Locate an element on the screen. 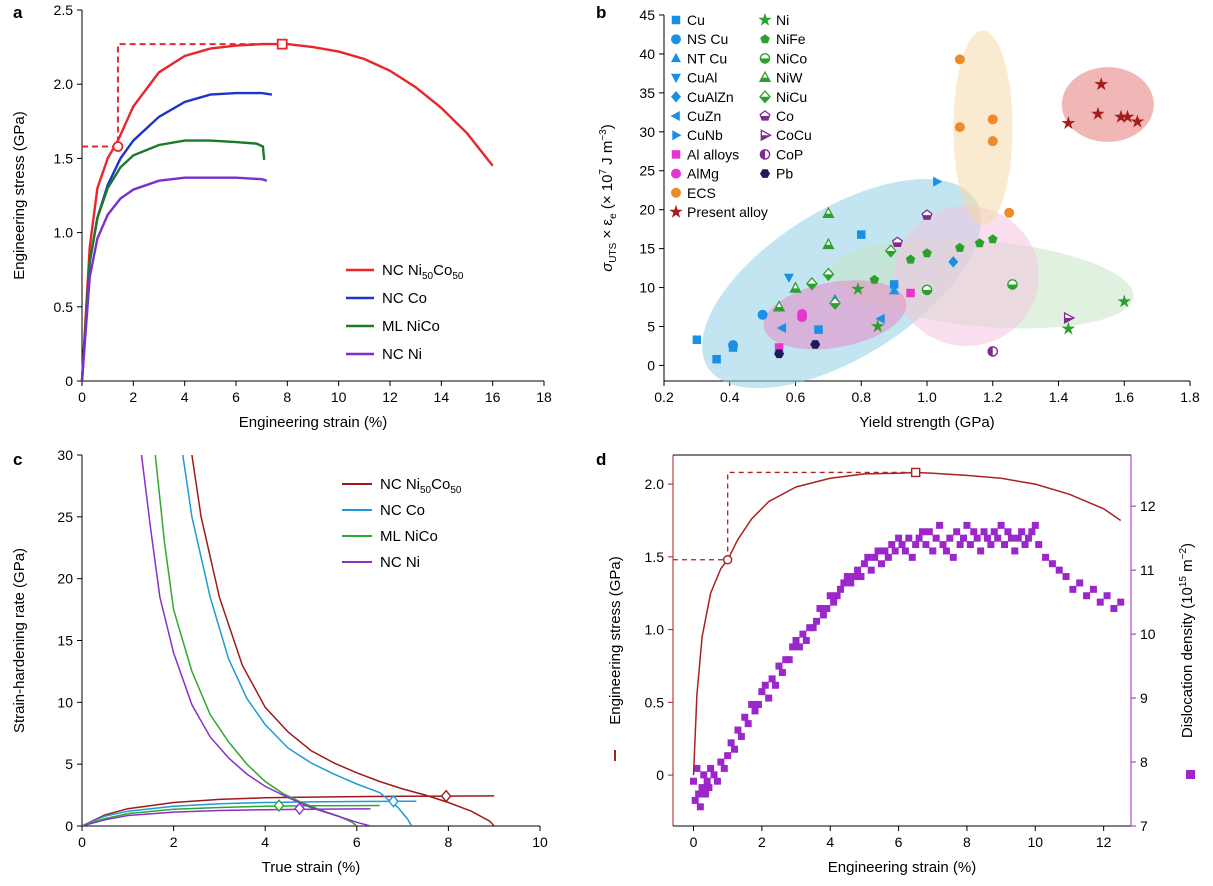  y-tick-label: 45 is located at coordinates (647, 15).